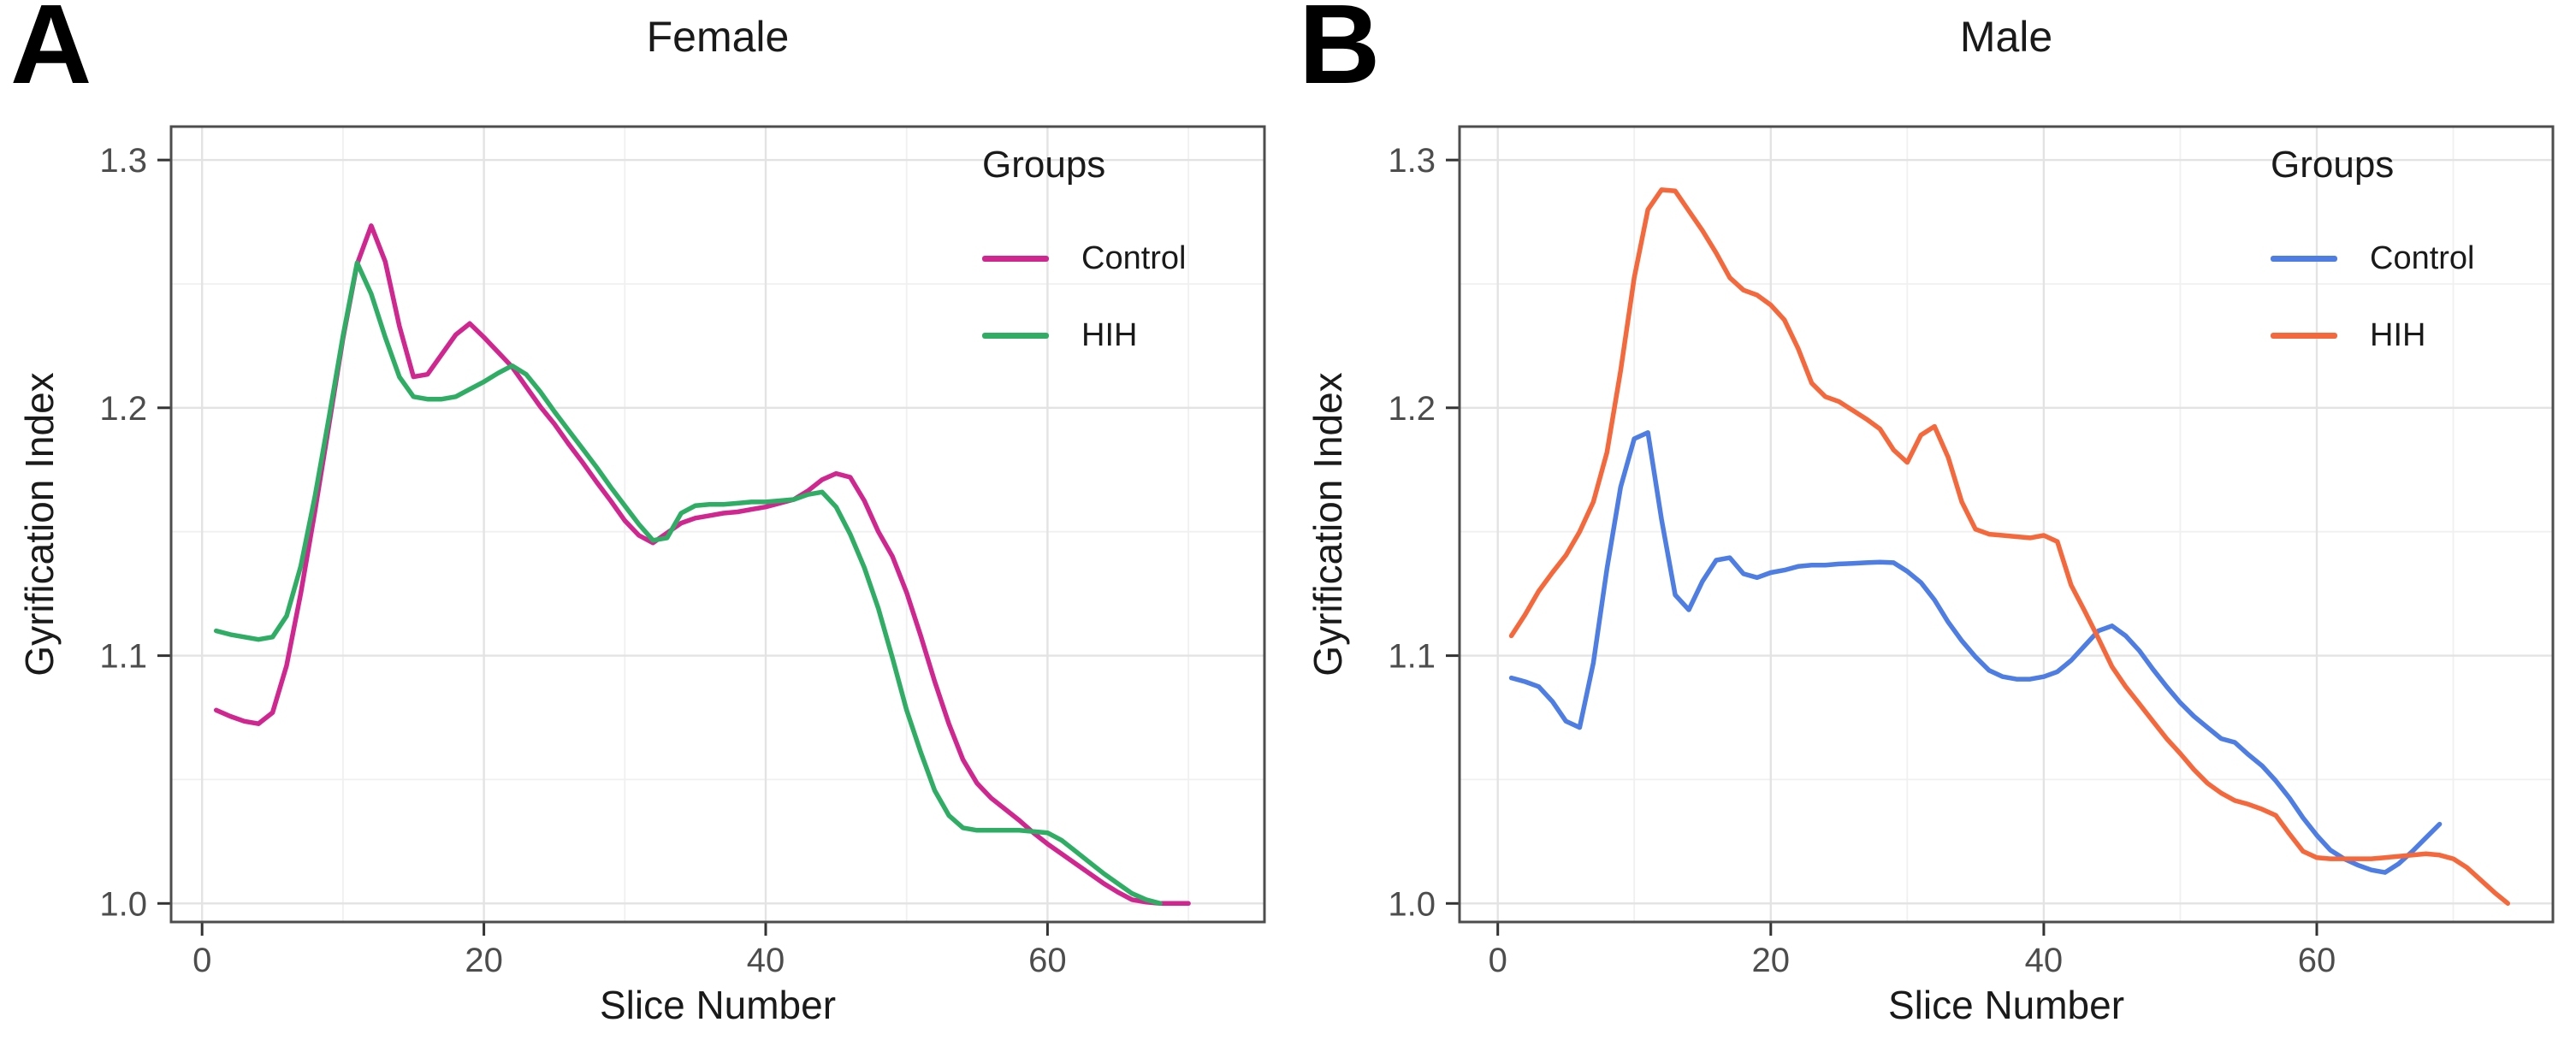 This screenshot has width=2576, height=1046. Describe the element at coordinates (1340, 53) in the screenshot. I see `panel-letter-b: B` at that location.